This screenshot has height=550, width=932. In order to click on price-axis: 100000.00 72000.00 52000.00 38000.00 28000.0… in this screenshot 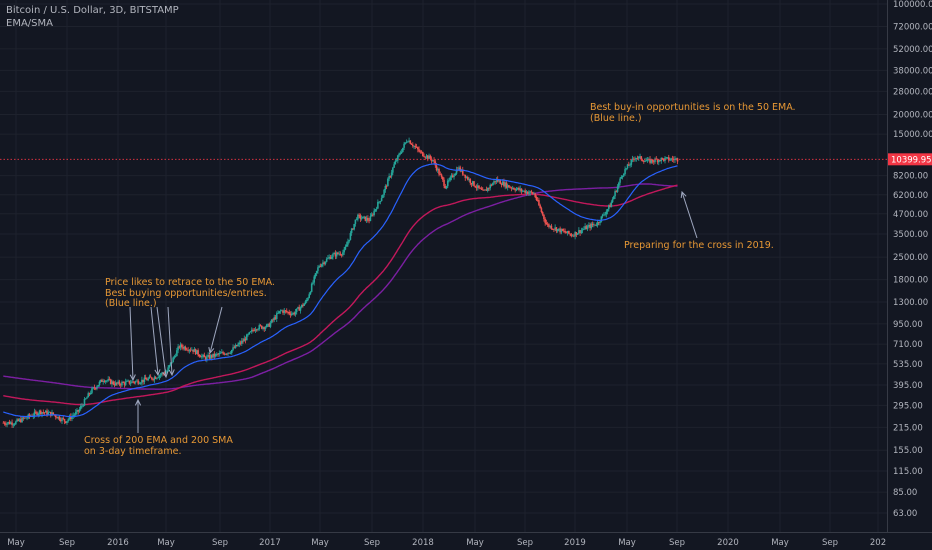, I will do `click(912, 259)`.